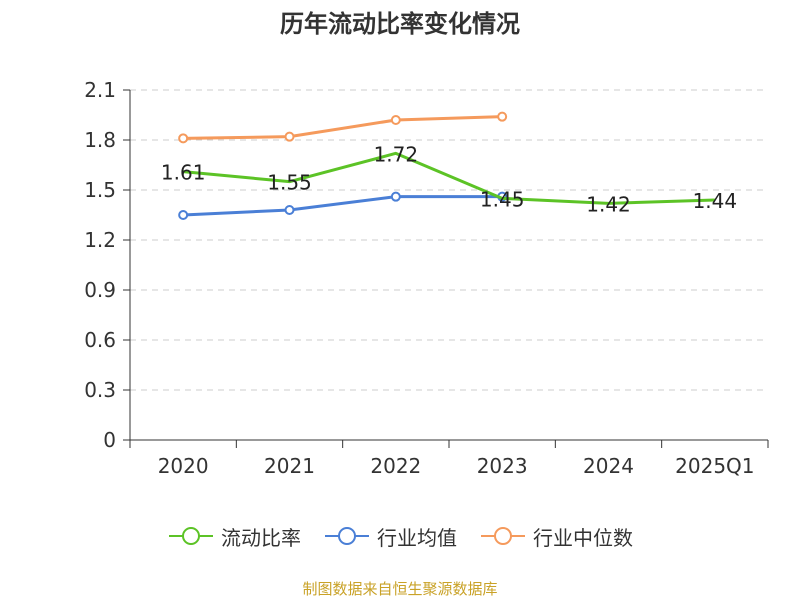 This screenshot has height=600, width=800. Describe the element at coordinates (261, 537) in the screenshot. I see `legend-label-current-ratio: 流动比率` at that location.